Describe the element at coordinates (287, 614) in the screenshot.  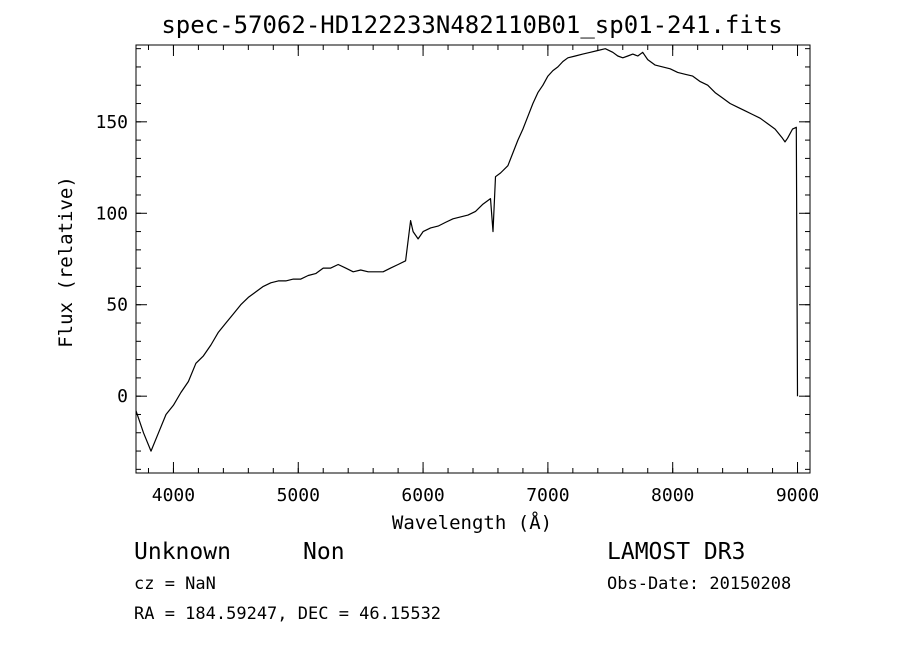
I see `coords-label: RA = 184.59247, DEC = 46.15532` at that location.